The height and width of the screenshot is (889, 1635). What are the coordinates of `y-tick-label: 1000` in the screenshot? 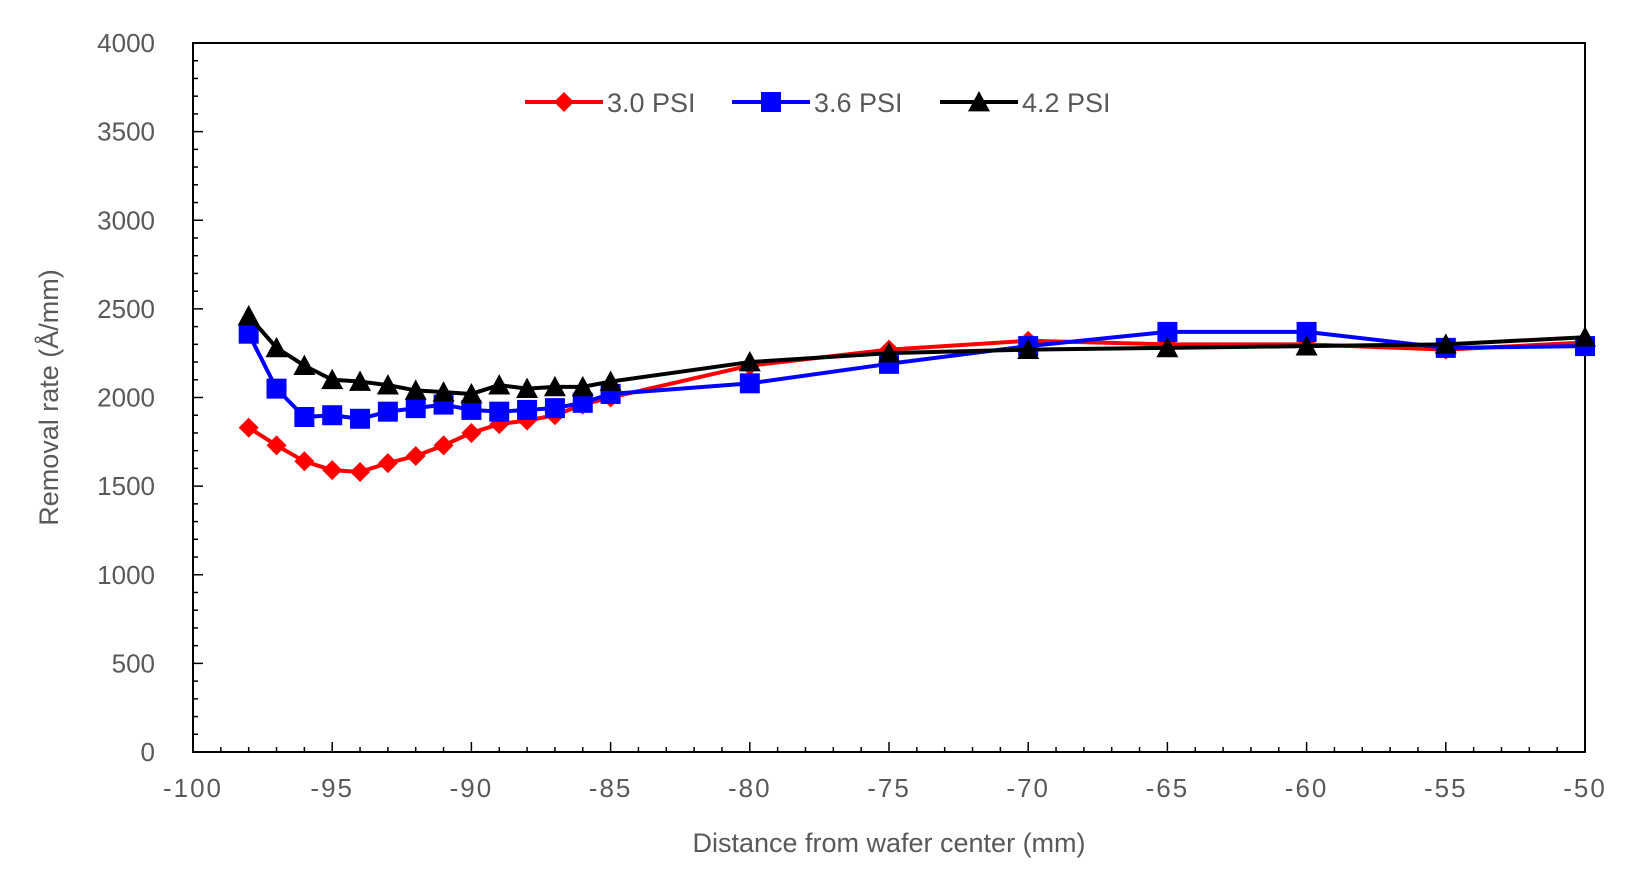 It's located at (126, 575).